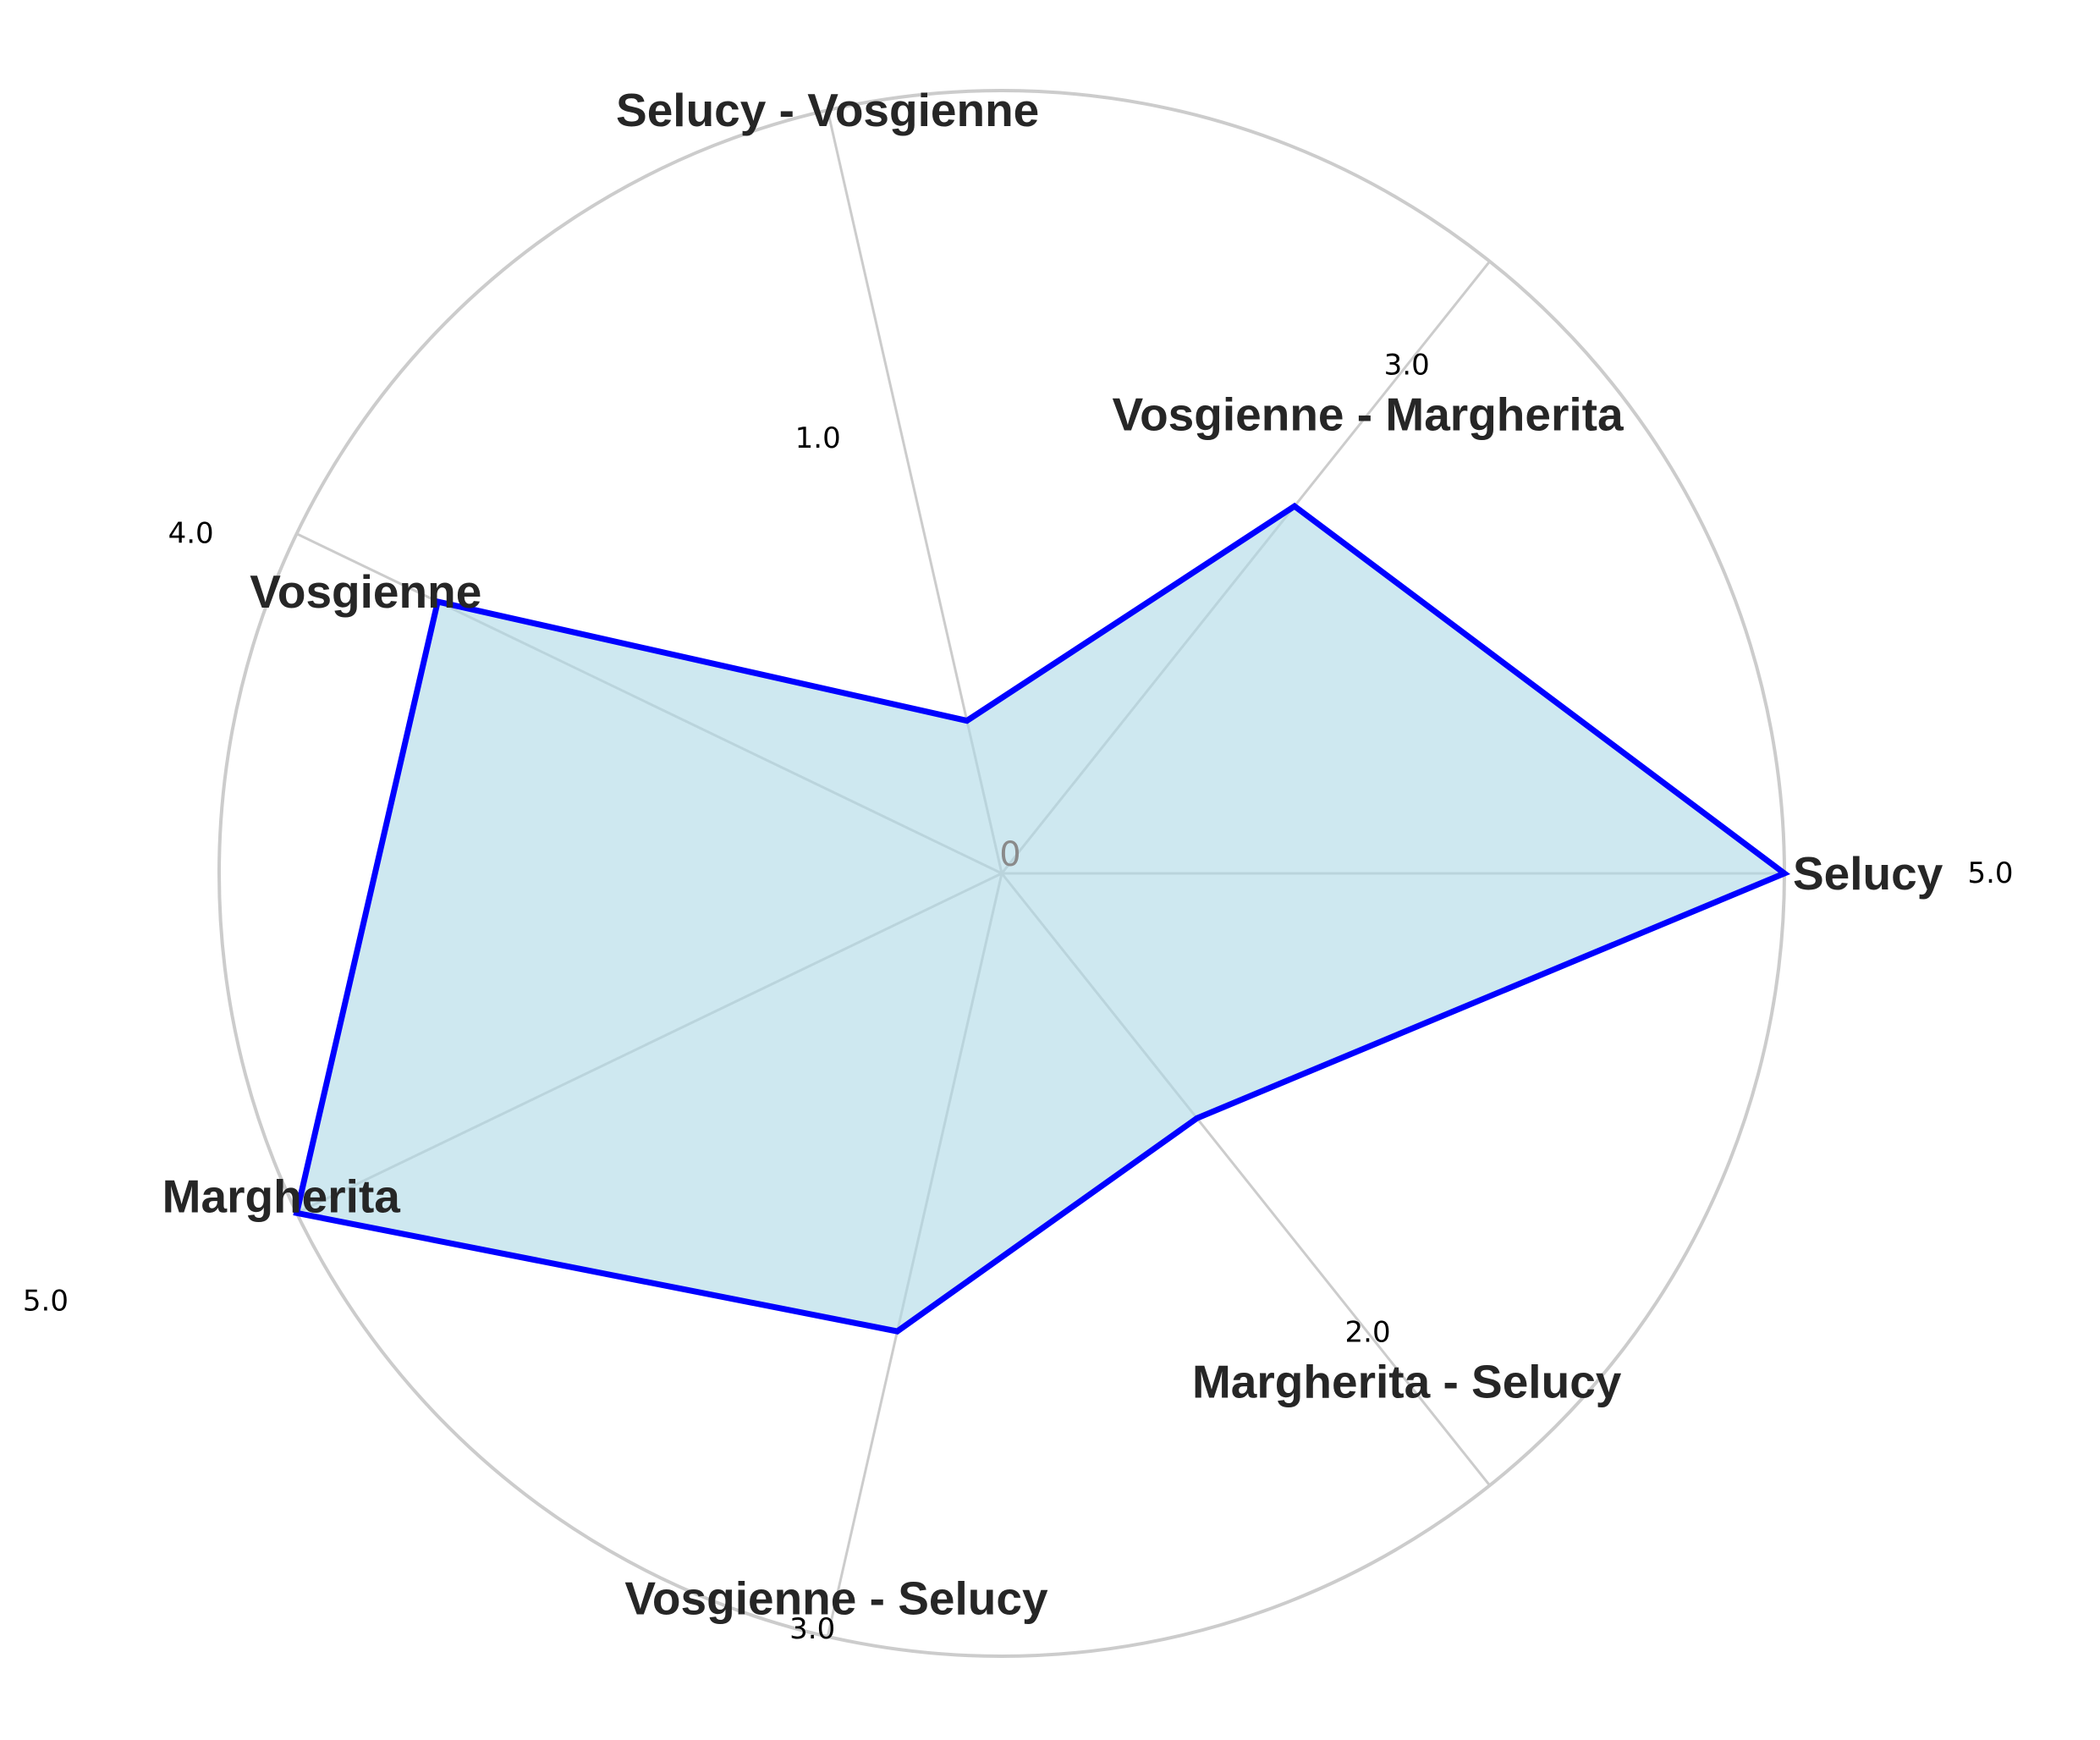  What do you see at coordinates (818, 438) in the screenshot?
I see `value-label: 1.0` at bounding box center [818, 438].